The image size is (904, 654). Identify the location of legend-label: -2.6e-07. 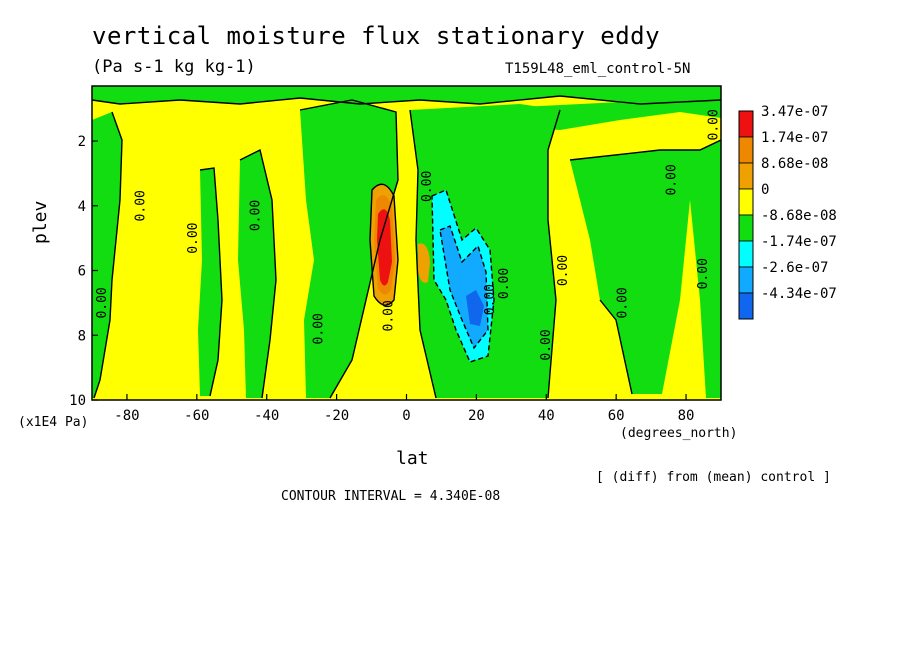
(794, 268).